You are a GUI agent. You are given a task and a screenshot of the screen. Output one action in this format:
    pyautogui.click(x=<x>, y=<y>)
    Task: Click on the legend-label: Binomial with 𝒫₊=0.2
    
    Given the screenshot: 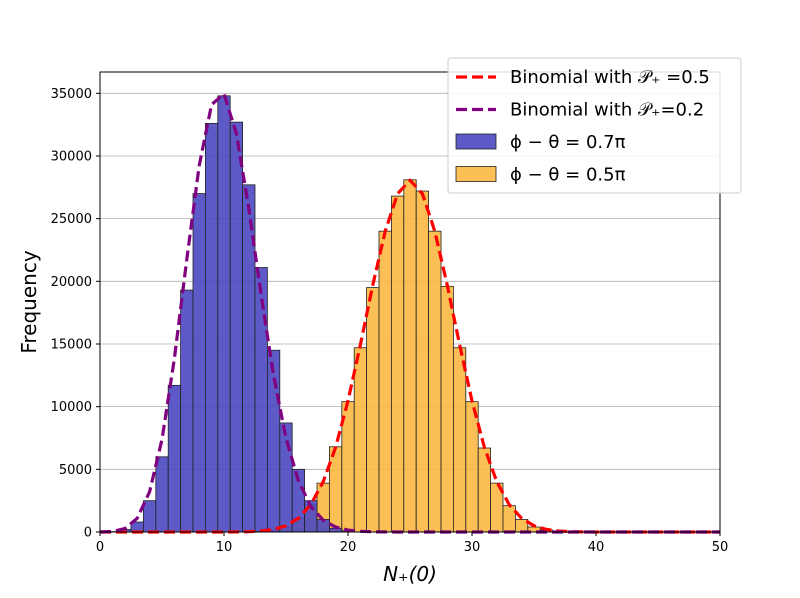 What is the action you would take?
    pyautogui.click(x=607, y=110)
    